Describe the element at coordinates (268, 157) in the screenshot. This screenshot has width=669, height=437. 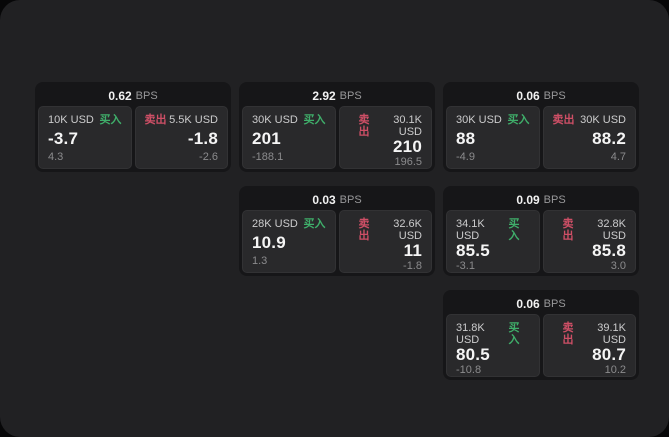
I see `buy-delta: -188.1` at that location.